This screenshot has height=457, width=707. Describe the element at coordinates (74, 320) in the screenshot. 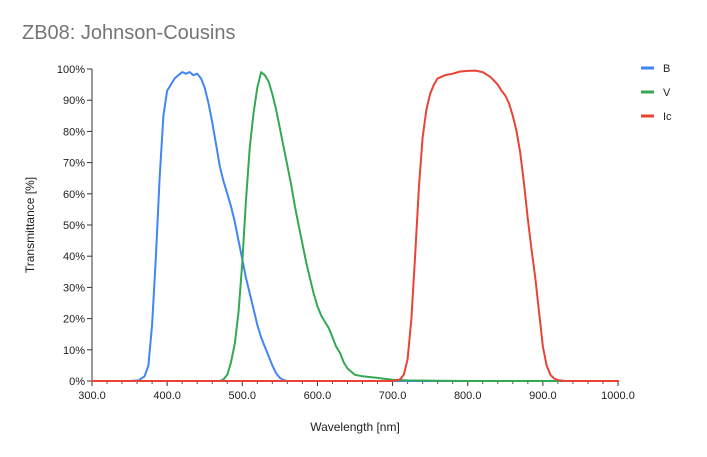

I see `y-tick-label: 20%` at that location.